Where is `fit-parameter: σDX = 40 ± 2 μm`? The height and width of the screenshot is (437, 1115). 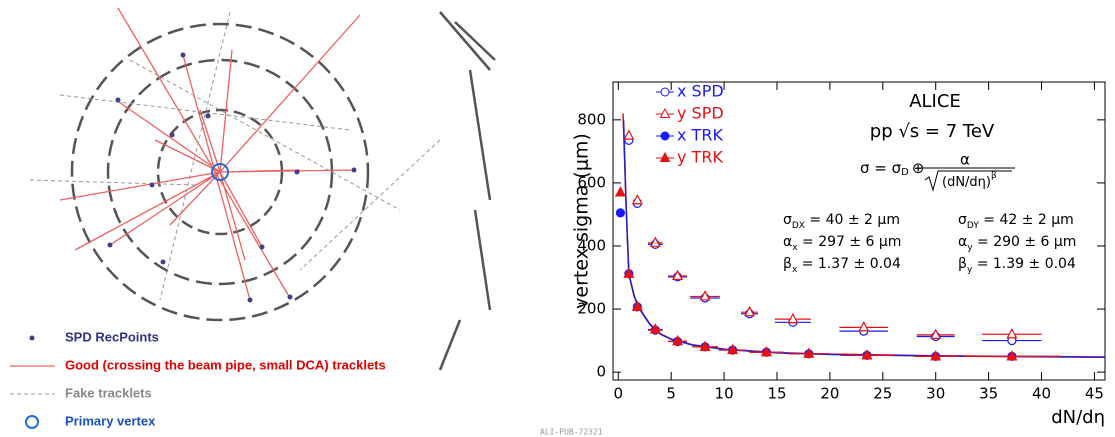
fit-parameter: σDX = 40 ± 2 μm is located at coordinates (841, 221).